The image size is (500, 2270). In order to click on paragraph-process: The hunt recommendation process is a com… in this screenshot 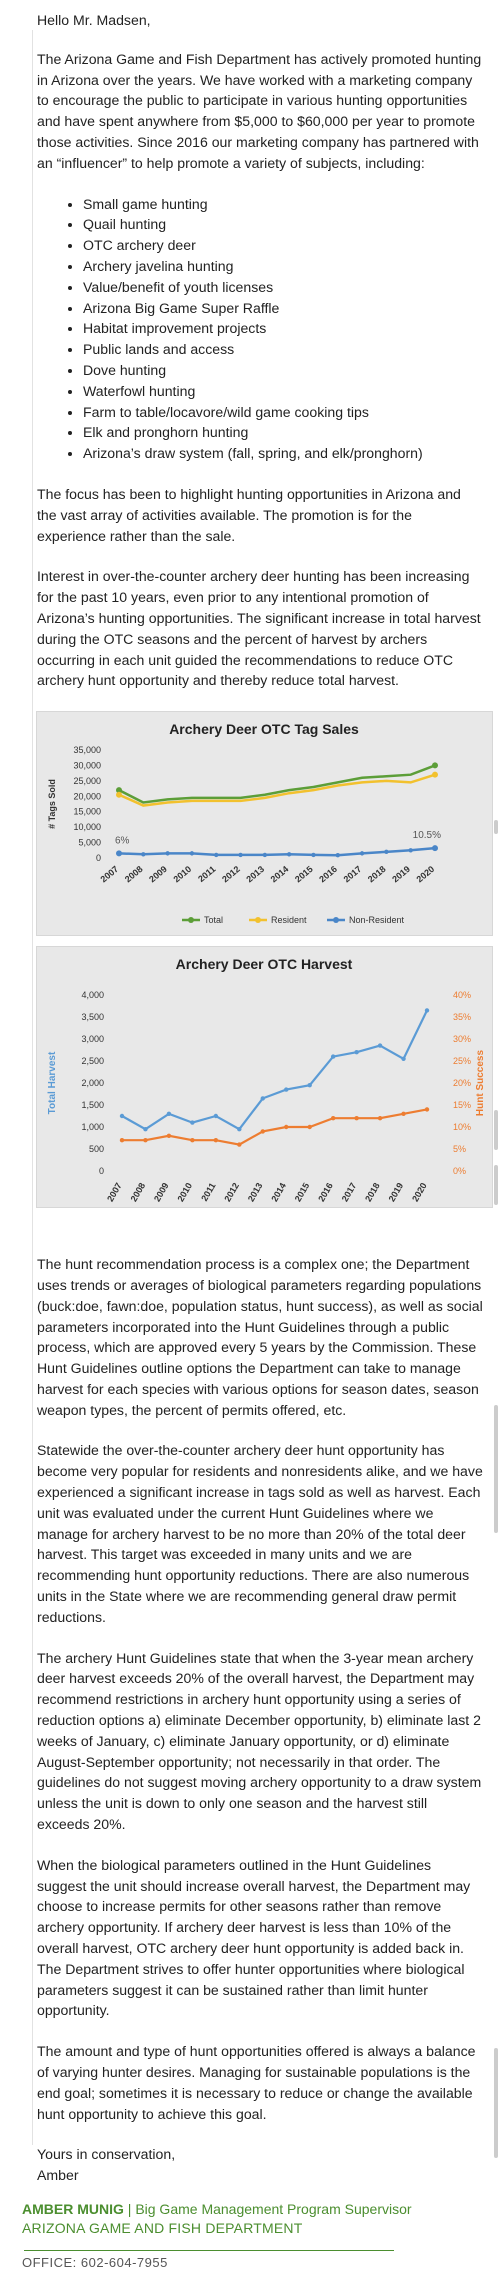, I will do `click(260, 1337)`.